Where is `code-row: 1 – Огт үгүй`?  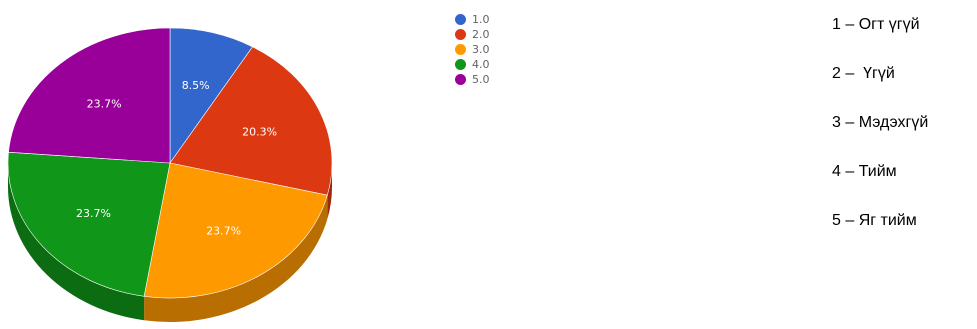 code-row: 1 – Огт үгүй is located at coordinates (876, 24).